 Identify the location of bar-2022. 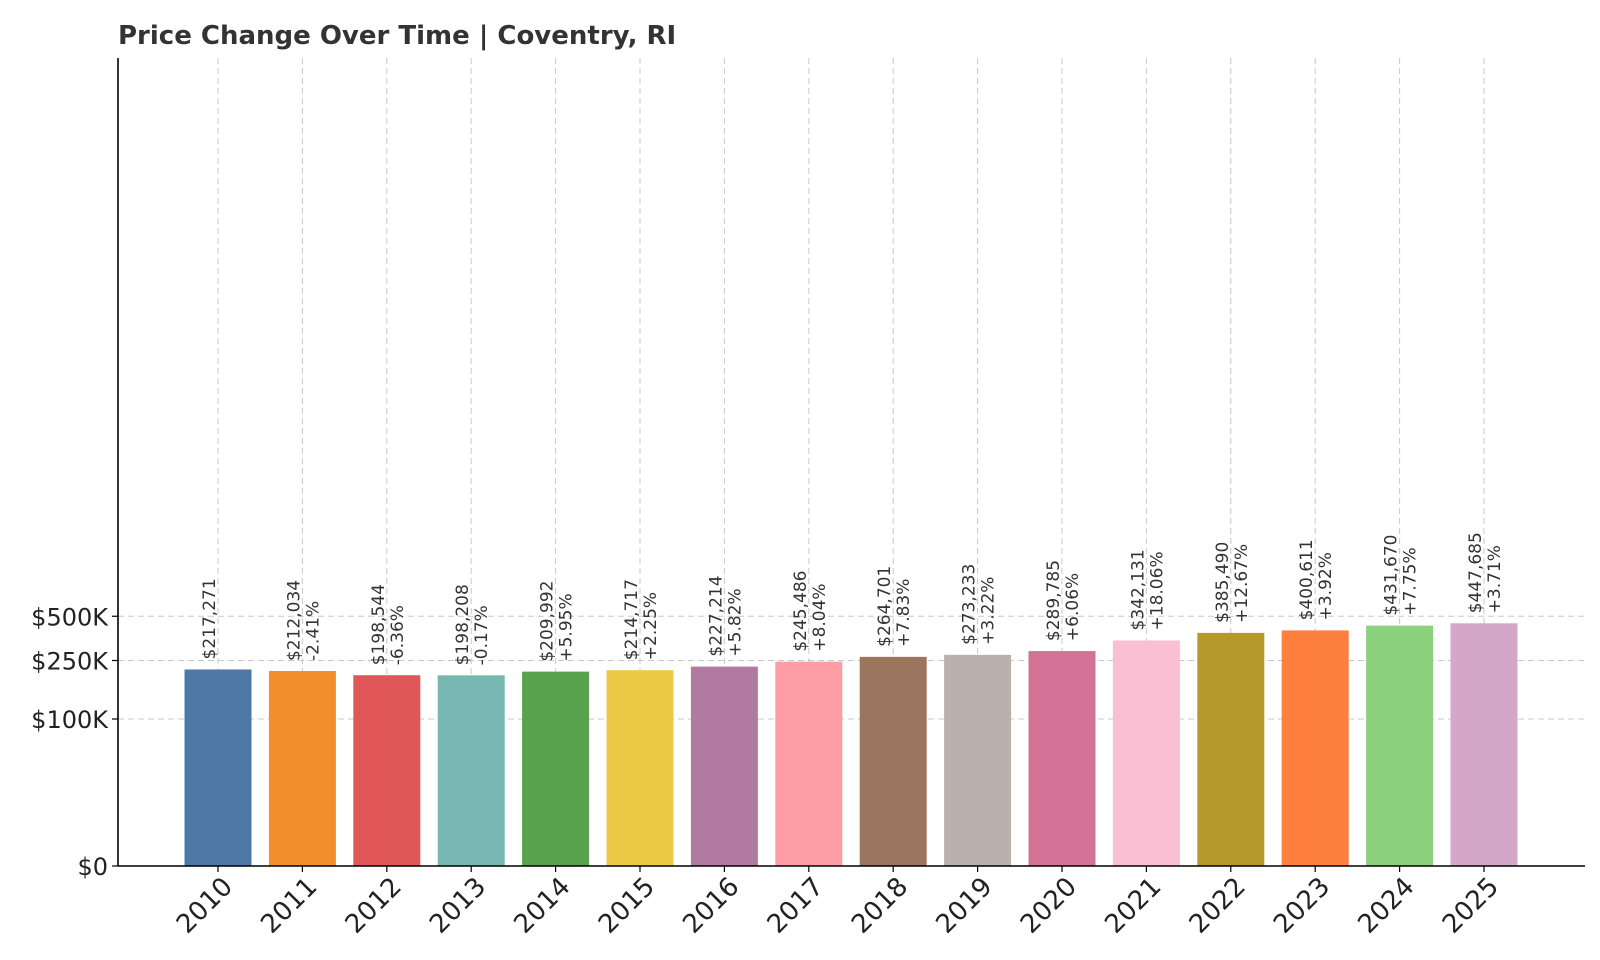
(1231, 749).